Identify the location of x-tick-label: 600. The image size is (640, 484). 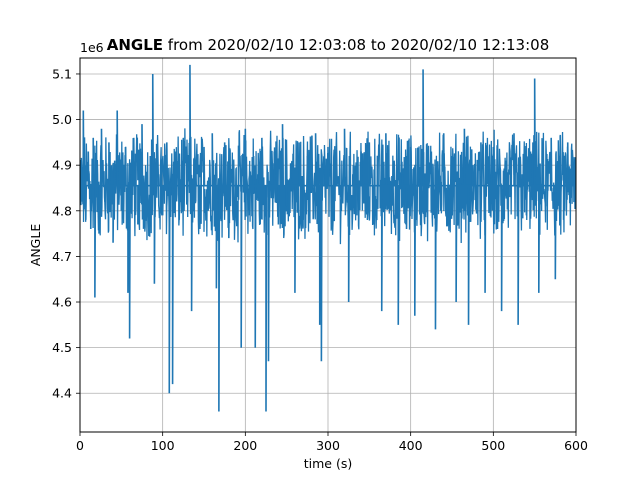
(576, 445).